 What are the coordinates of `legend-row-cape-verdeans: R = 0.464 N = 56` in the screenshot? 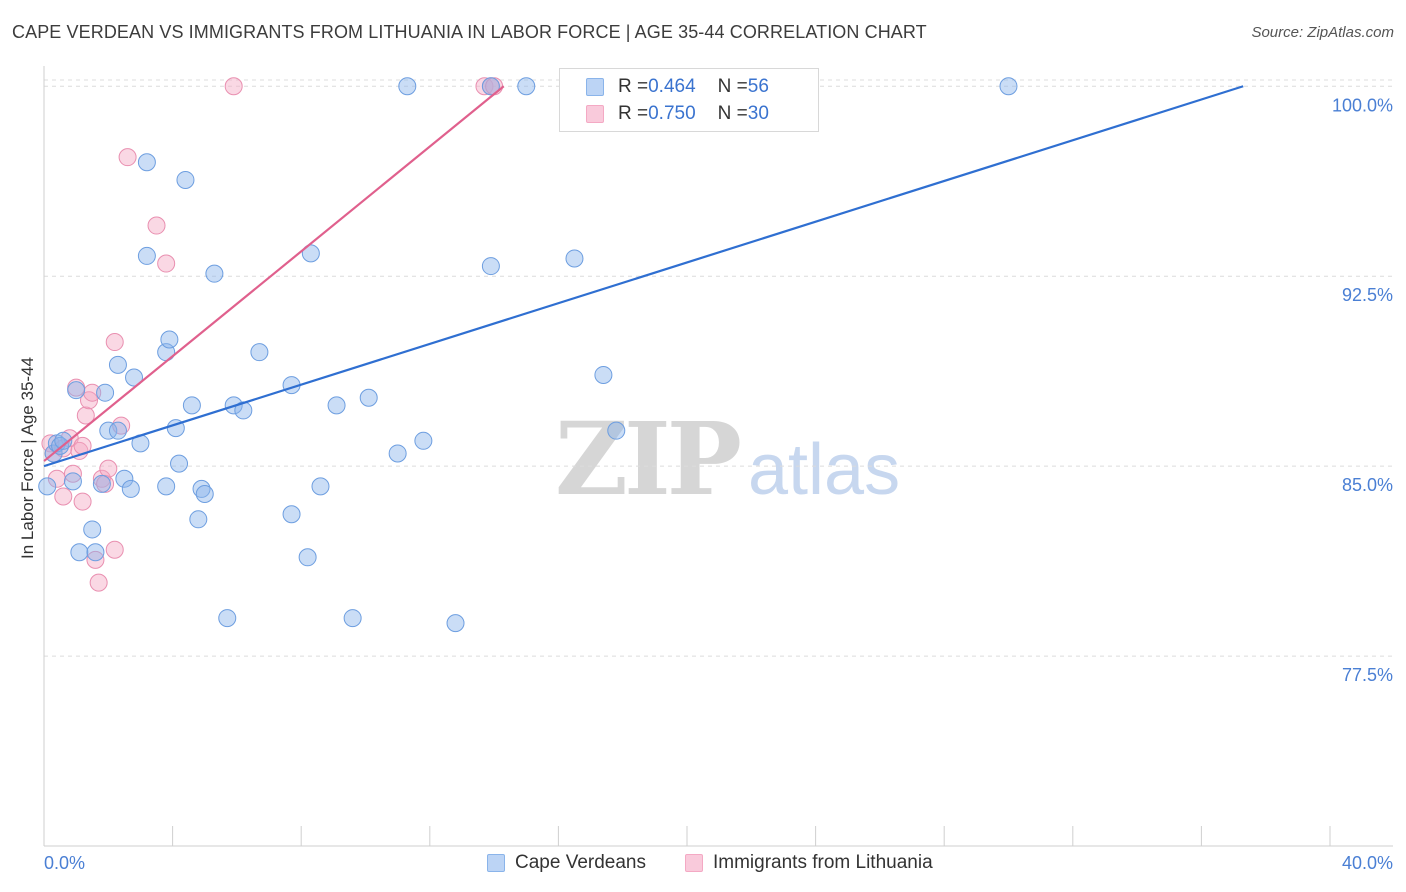 It's located at (677, 87).